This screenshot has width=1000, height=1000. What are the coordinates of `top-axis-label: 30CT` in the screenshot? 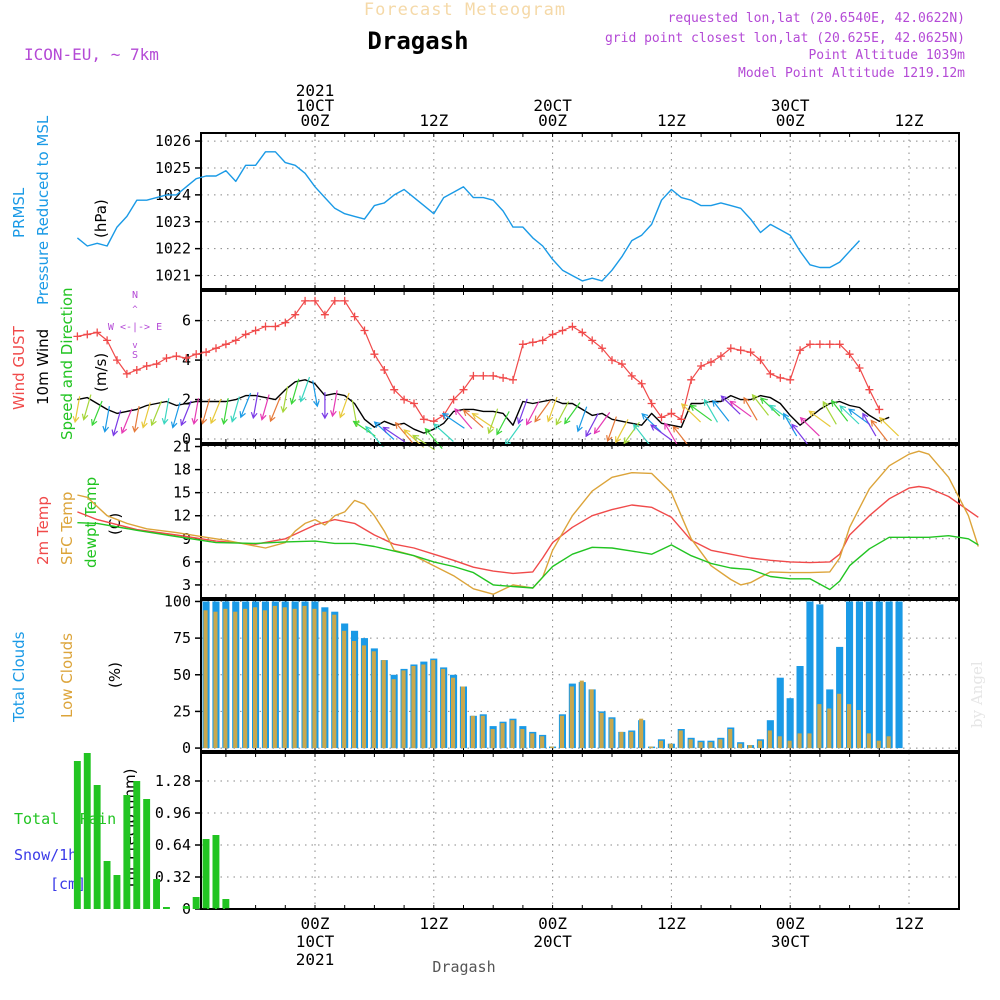 It's located at (790, 105).